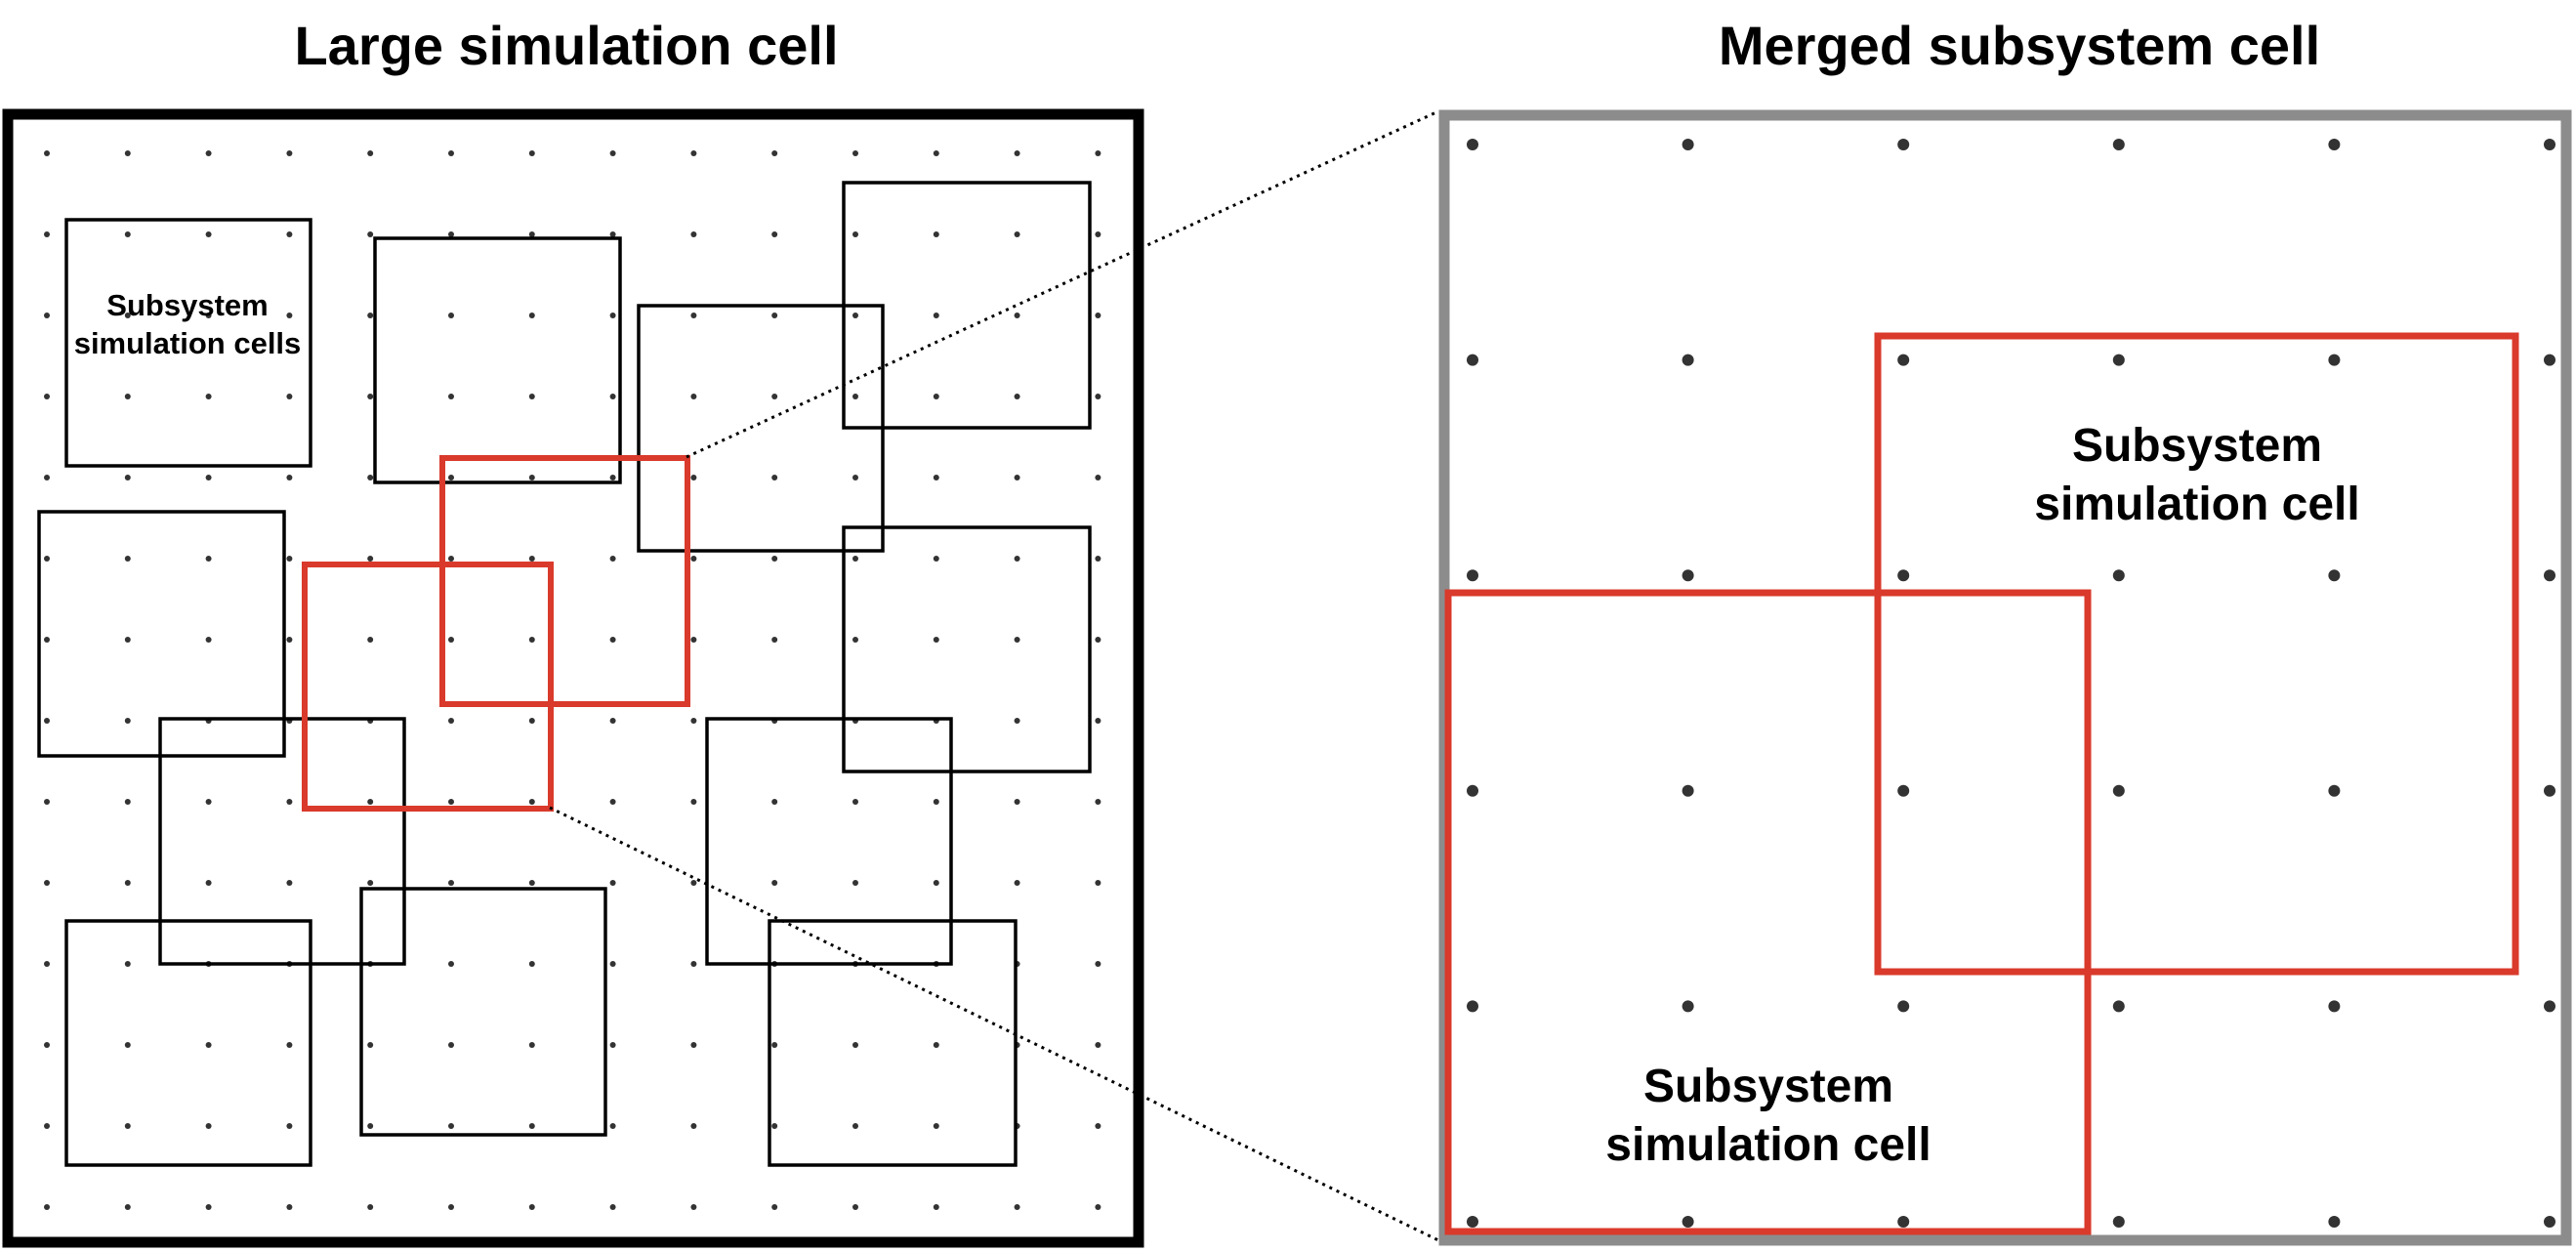 This screenshot has height=1252, width=2576. Describe the element at coordinates (187, 305) in the screenshot. I see `subsystem-label-line1: Subsystem` at that location.